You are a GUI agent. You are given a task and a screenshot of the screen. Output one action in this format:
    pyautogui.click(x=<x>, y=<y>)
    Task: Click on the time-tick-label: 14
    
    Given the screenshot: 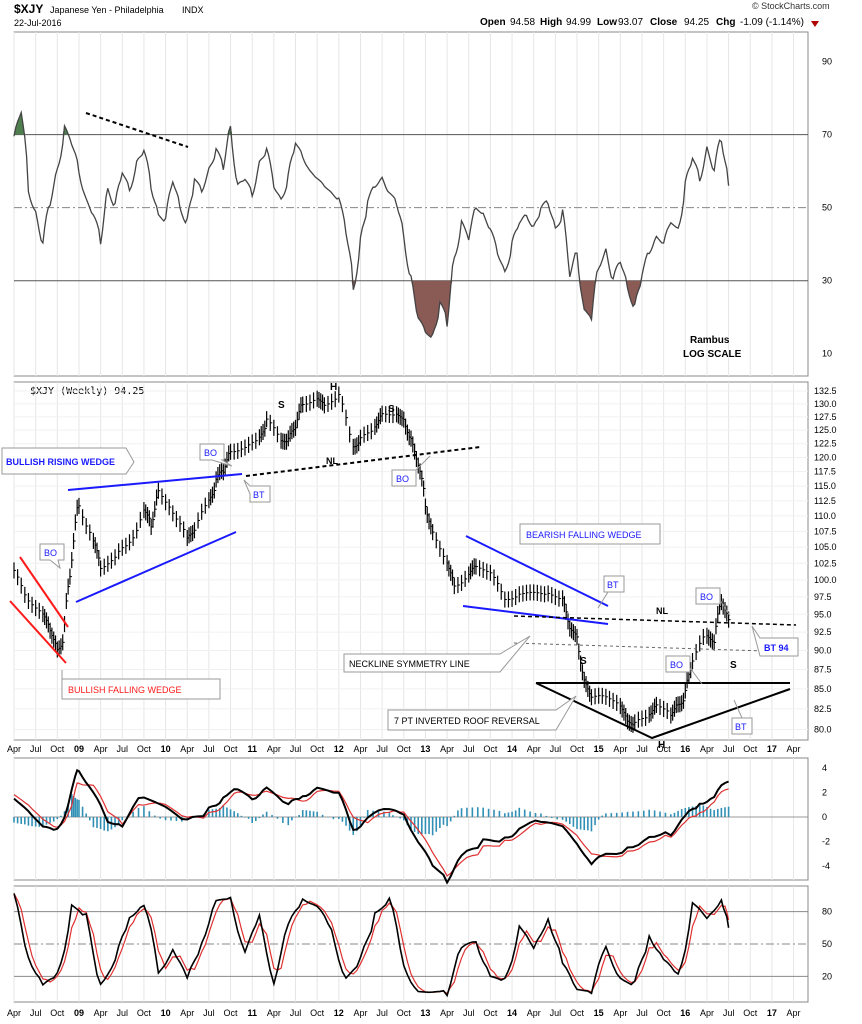 What is the action you would take?
    pyautogui.click(x=512, y=1013)
    